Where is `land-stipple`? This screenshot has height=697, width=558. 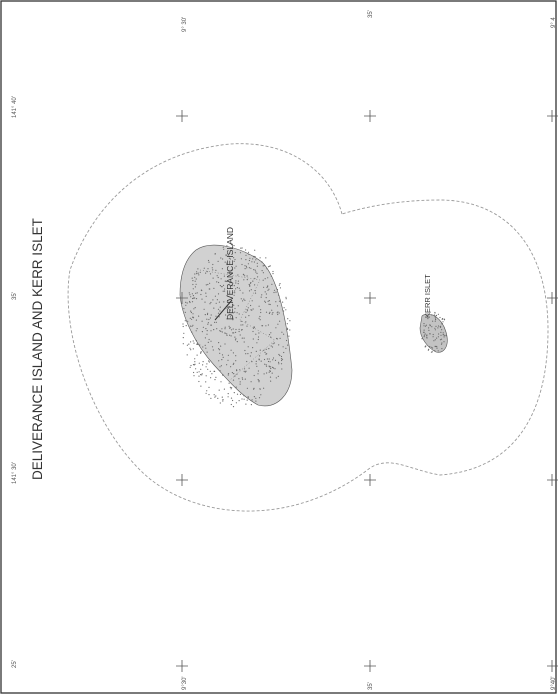 land-stipple is located at coordinates (314, 326).